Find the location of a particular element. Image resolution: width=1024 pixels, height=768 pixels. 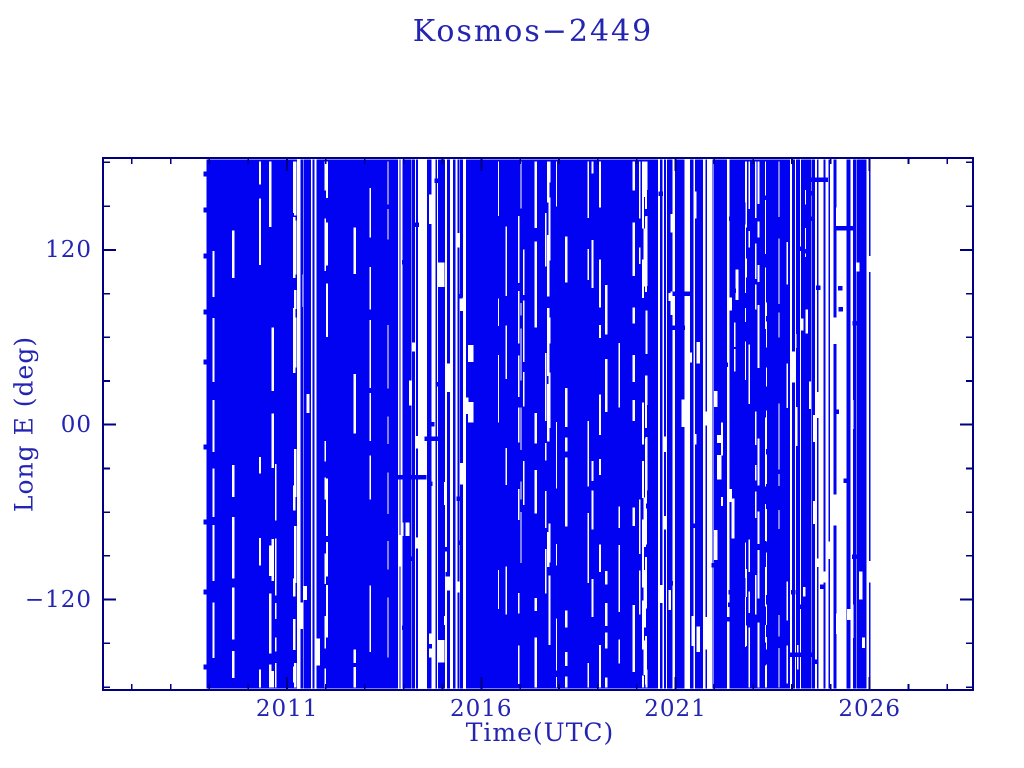

x-axis-title: Time(UTC) is located at coordinates (540, 732).